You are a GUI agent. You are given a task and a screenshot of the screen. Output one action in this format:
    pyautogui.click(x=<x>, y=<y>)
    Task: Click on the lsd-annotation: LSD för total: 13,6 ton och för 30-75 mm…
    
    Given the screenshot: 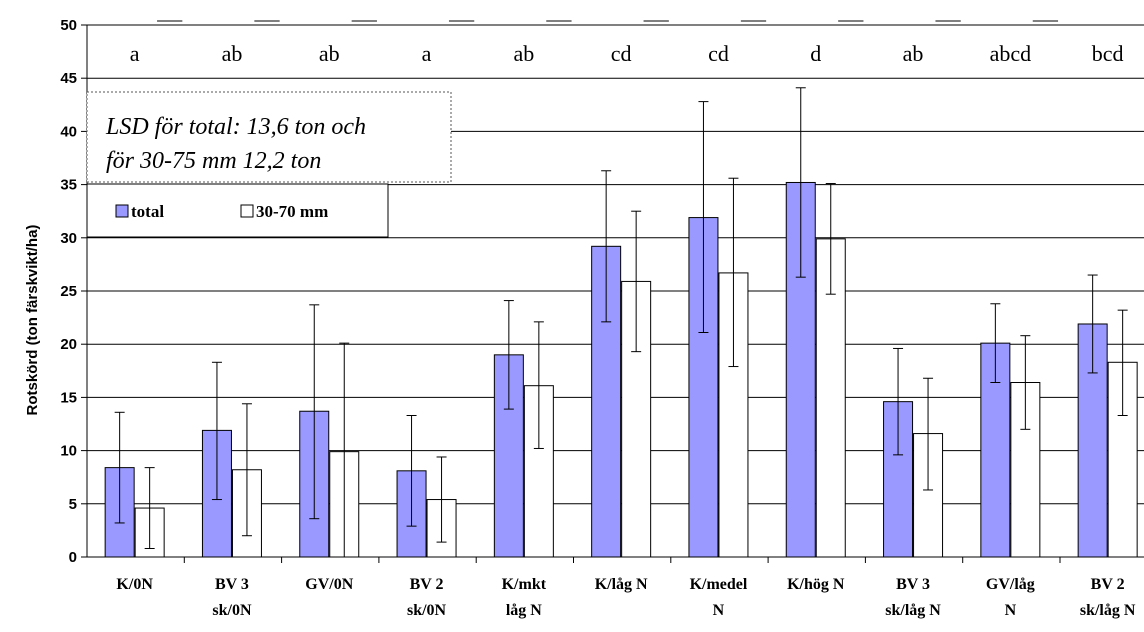 What is the action you would take?
    pyautogui.click(x=269, y=137)
    